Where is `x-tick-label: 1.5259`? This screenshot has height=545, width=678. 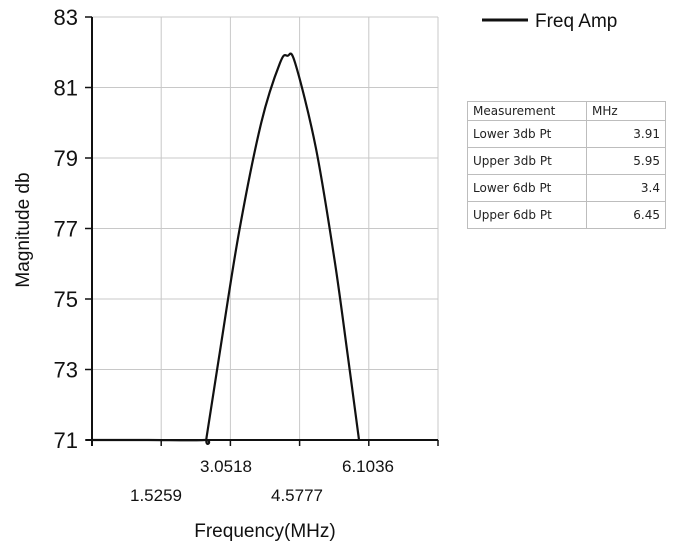
x-tick-label: 1.5259 is located at coordinates (156, 495).